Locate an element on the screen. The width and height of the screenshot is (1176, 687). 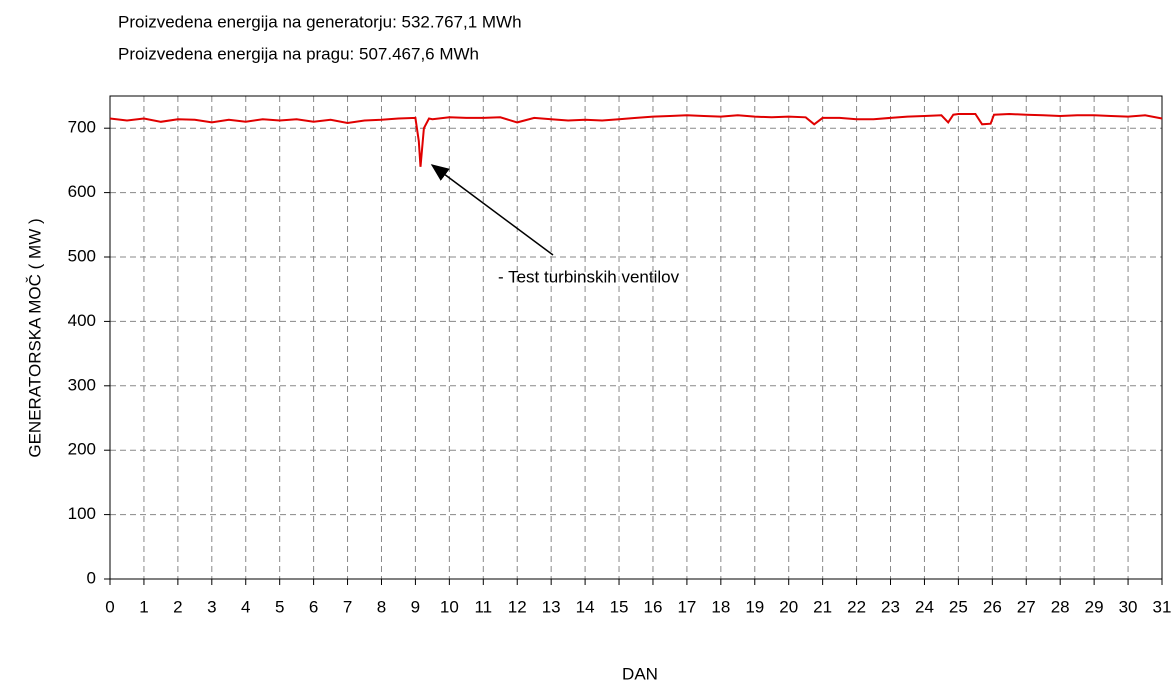
x-tick-label: 28 is located at coordinates (1060, 606).